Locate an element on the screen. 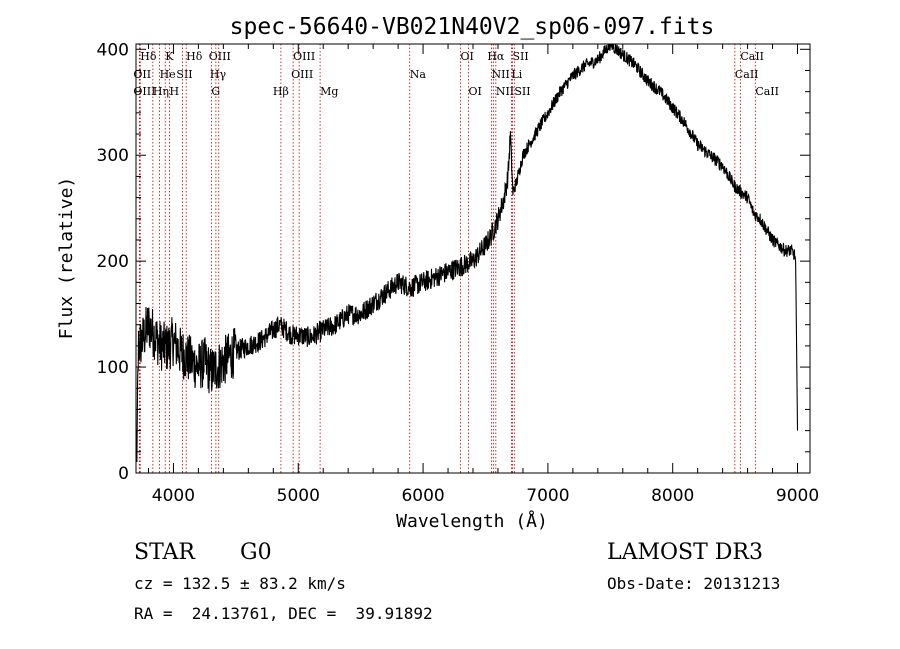  marker-label-3: He is located at coordinates (168, 74).